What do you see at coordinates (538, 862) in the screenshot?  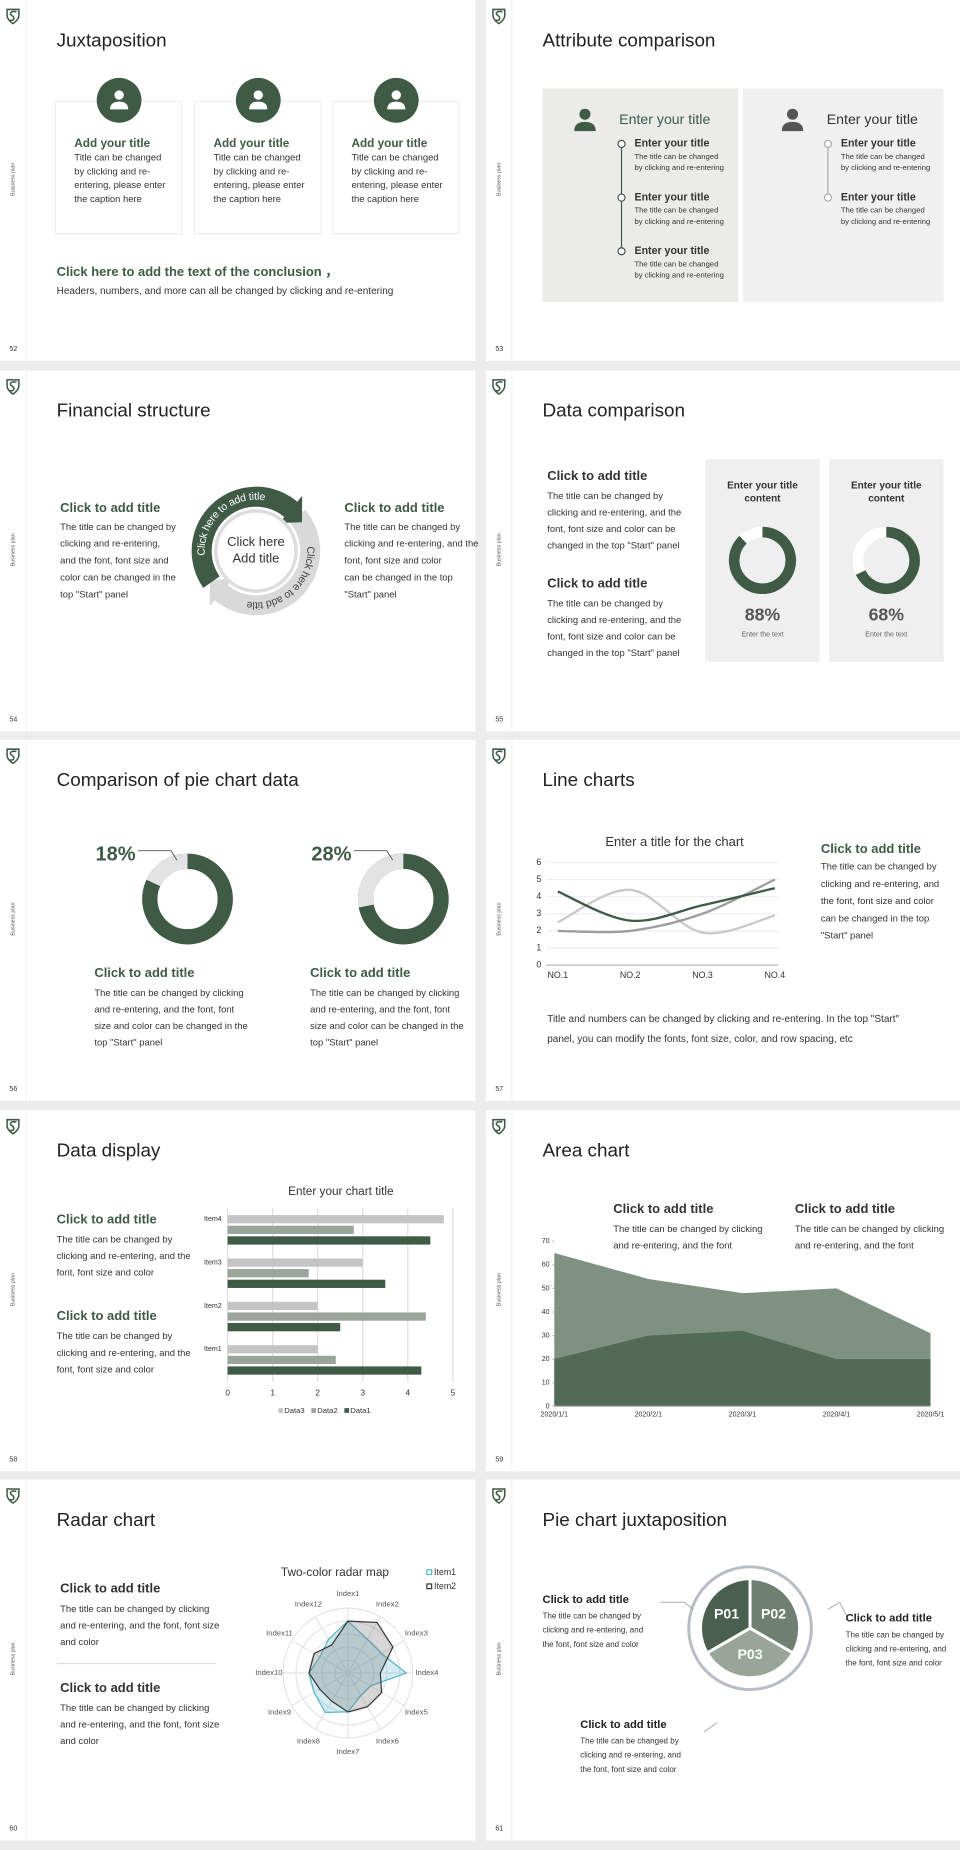 I see `y-tick-label: 6` at bounding box center [538, 862].